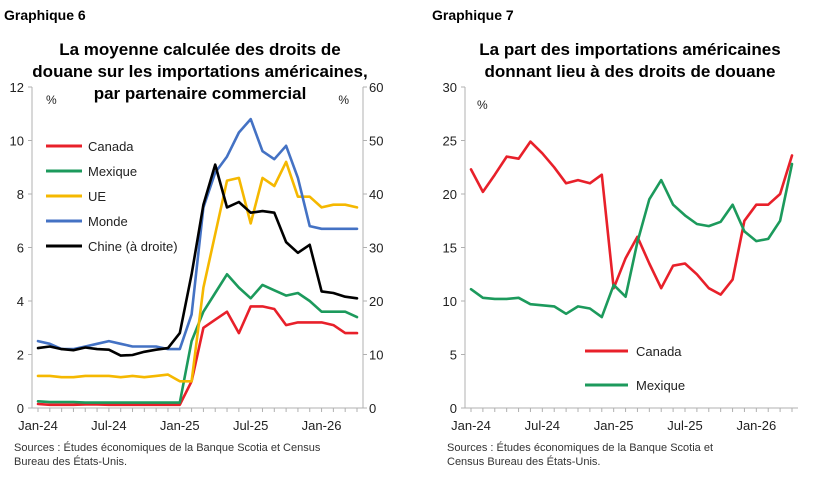  Describe the element at coordinates (450, 248) in the screenshot. I see `chart7-y-tick-label: 15` at that location.